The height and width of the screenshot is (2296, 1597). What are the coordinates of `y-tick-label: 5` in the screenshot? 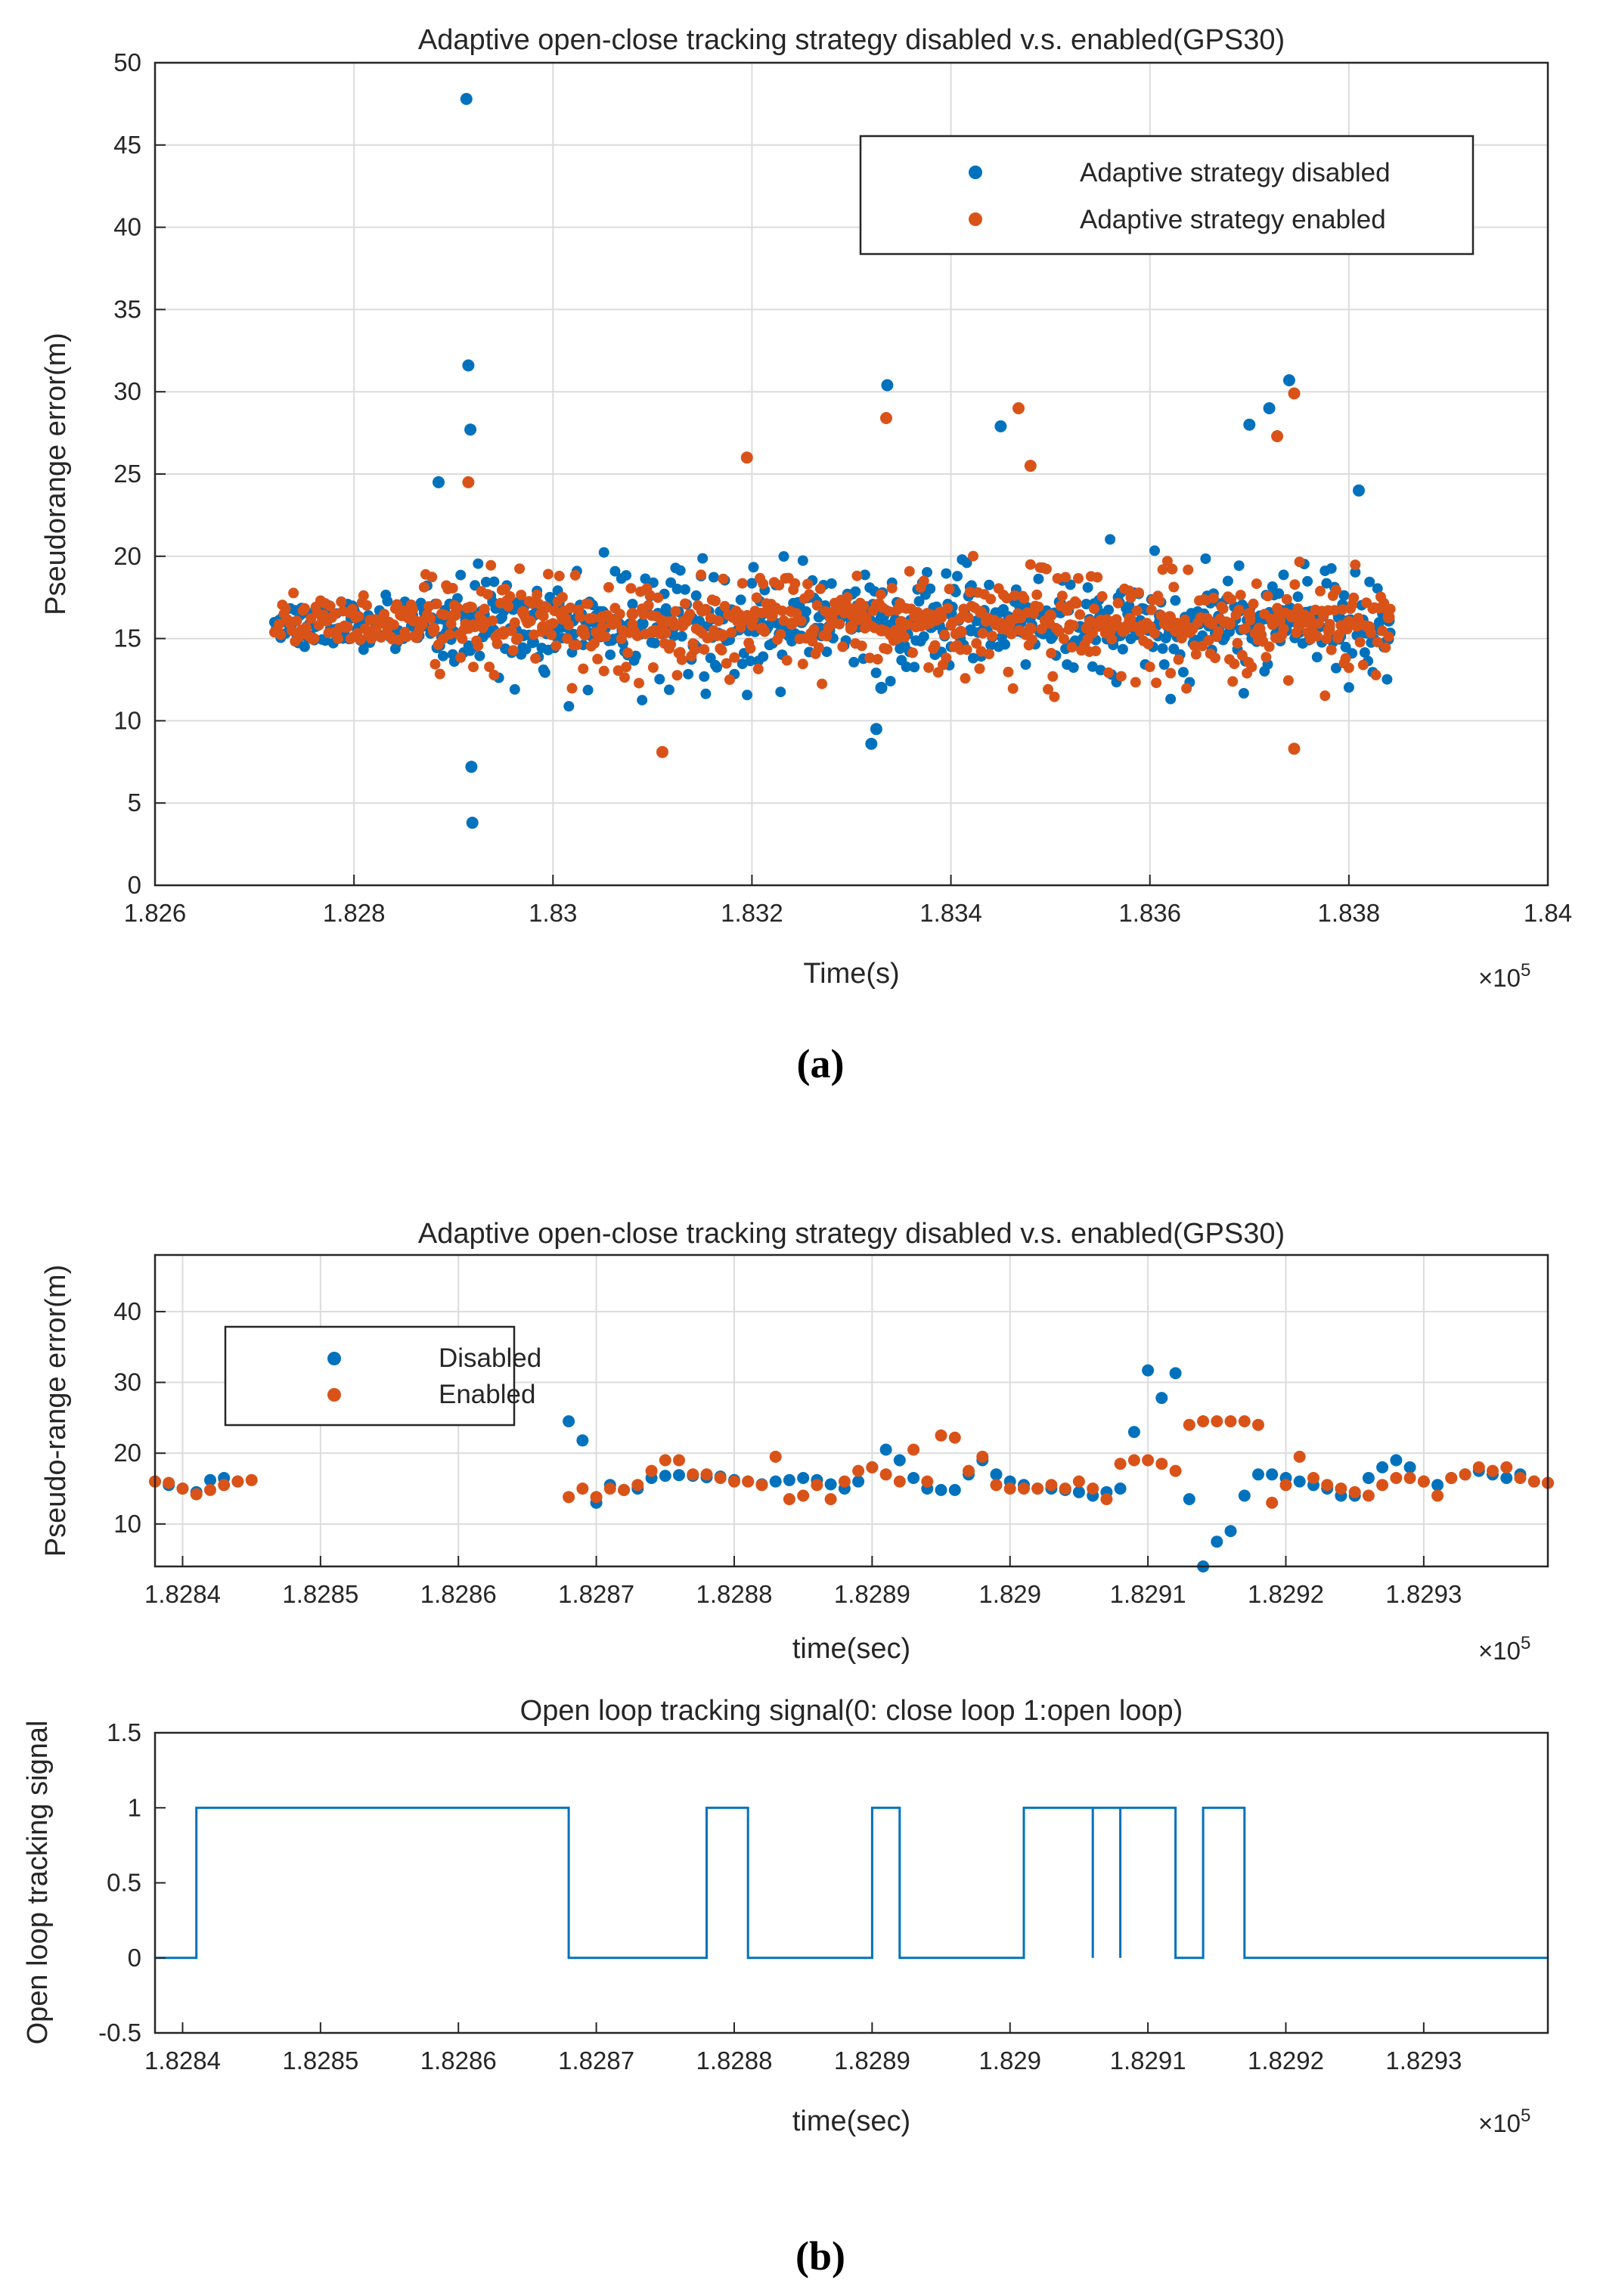 It's located at (134, 802).